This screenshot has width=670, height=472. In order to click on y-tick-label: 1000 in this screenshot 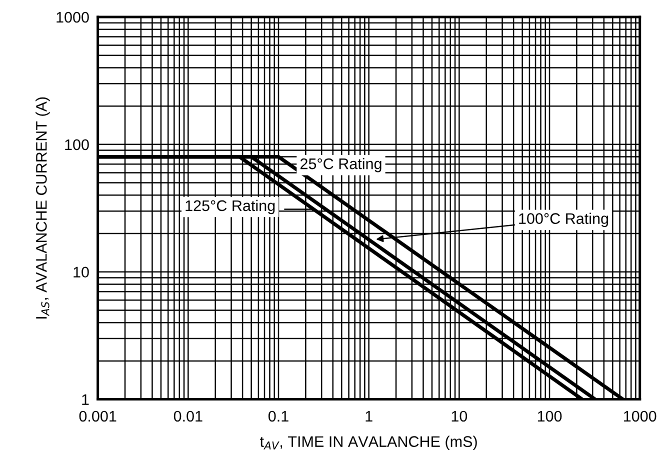, I will do `click(72, 17)`.